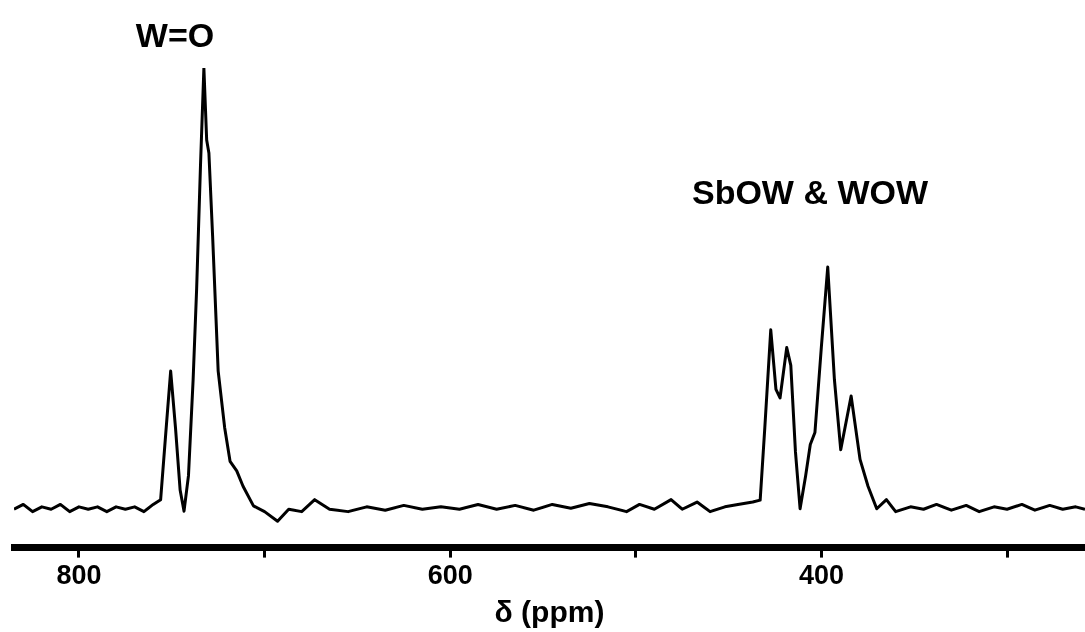  Describe the element at coordinates (79, 575) in the screenshot. I see `x-tick-label: 800` at that location.